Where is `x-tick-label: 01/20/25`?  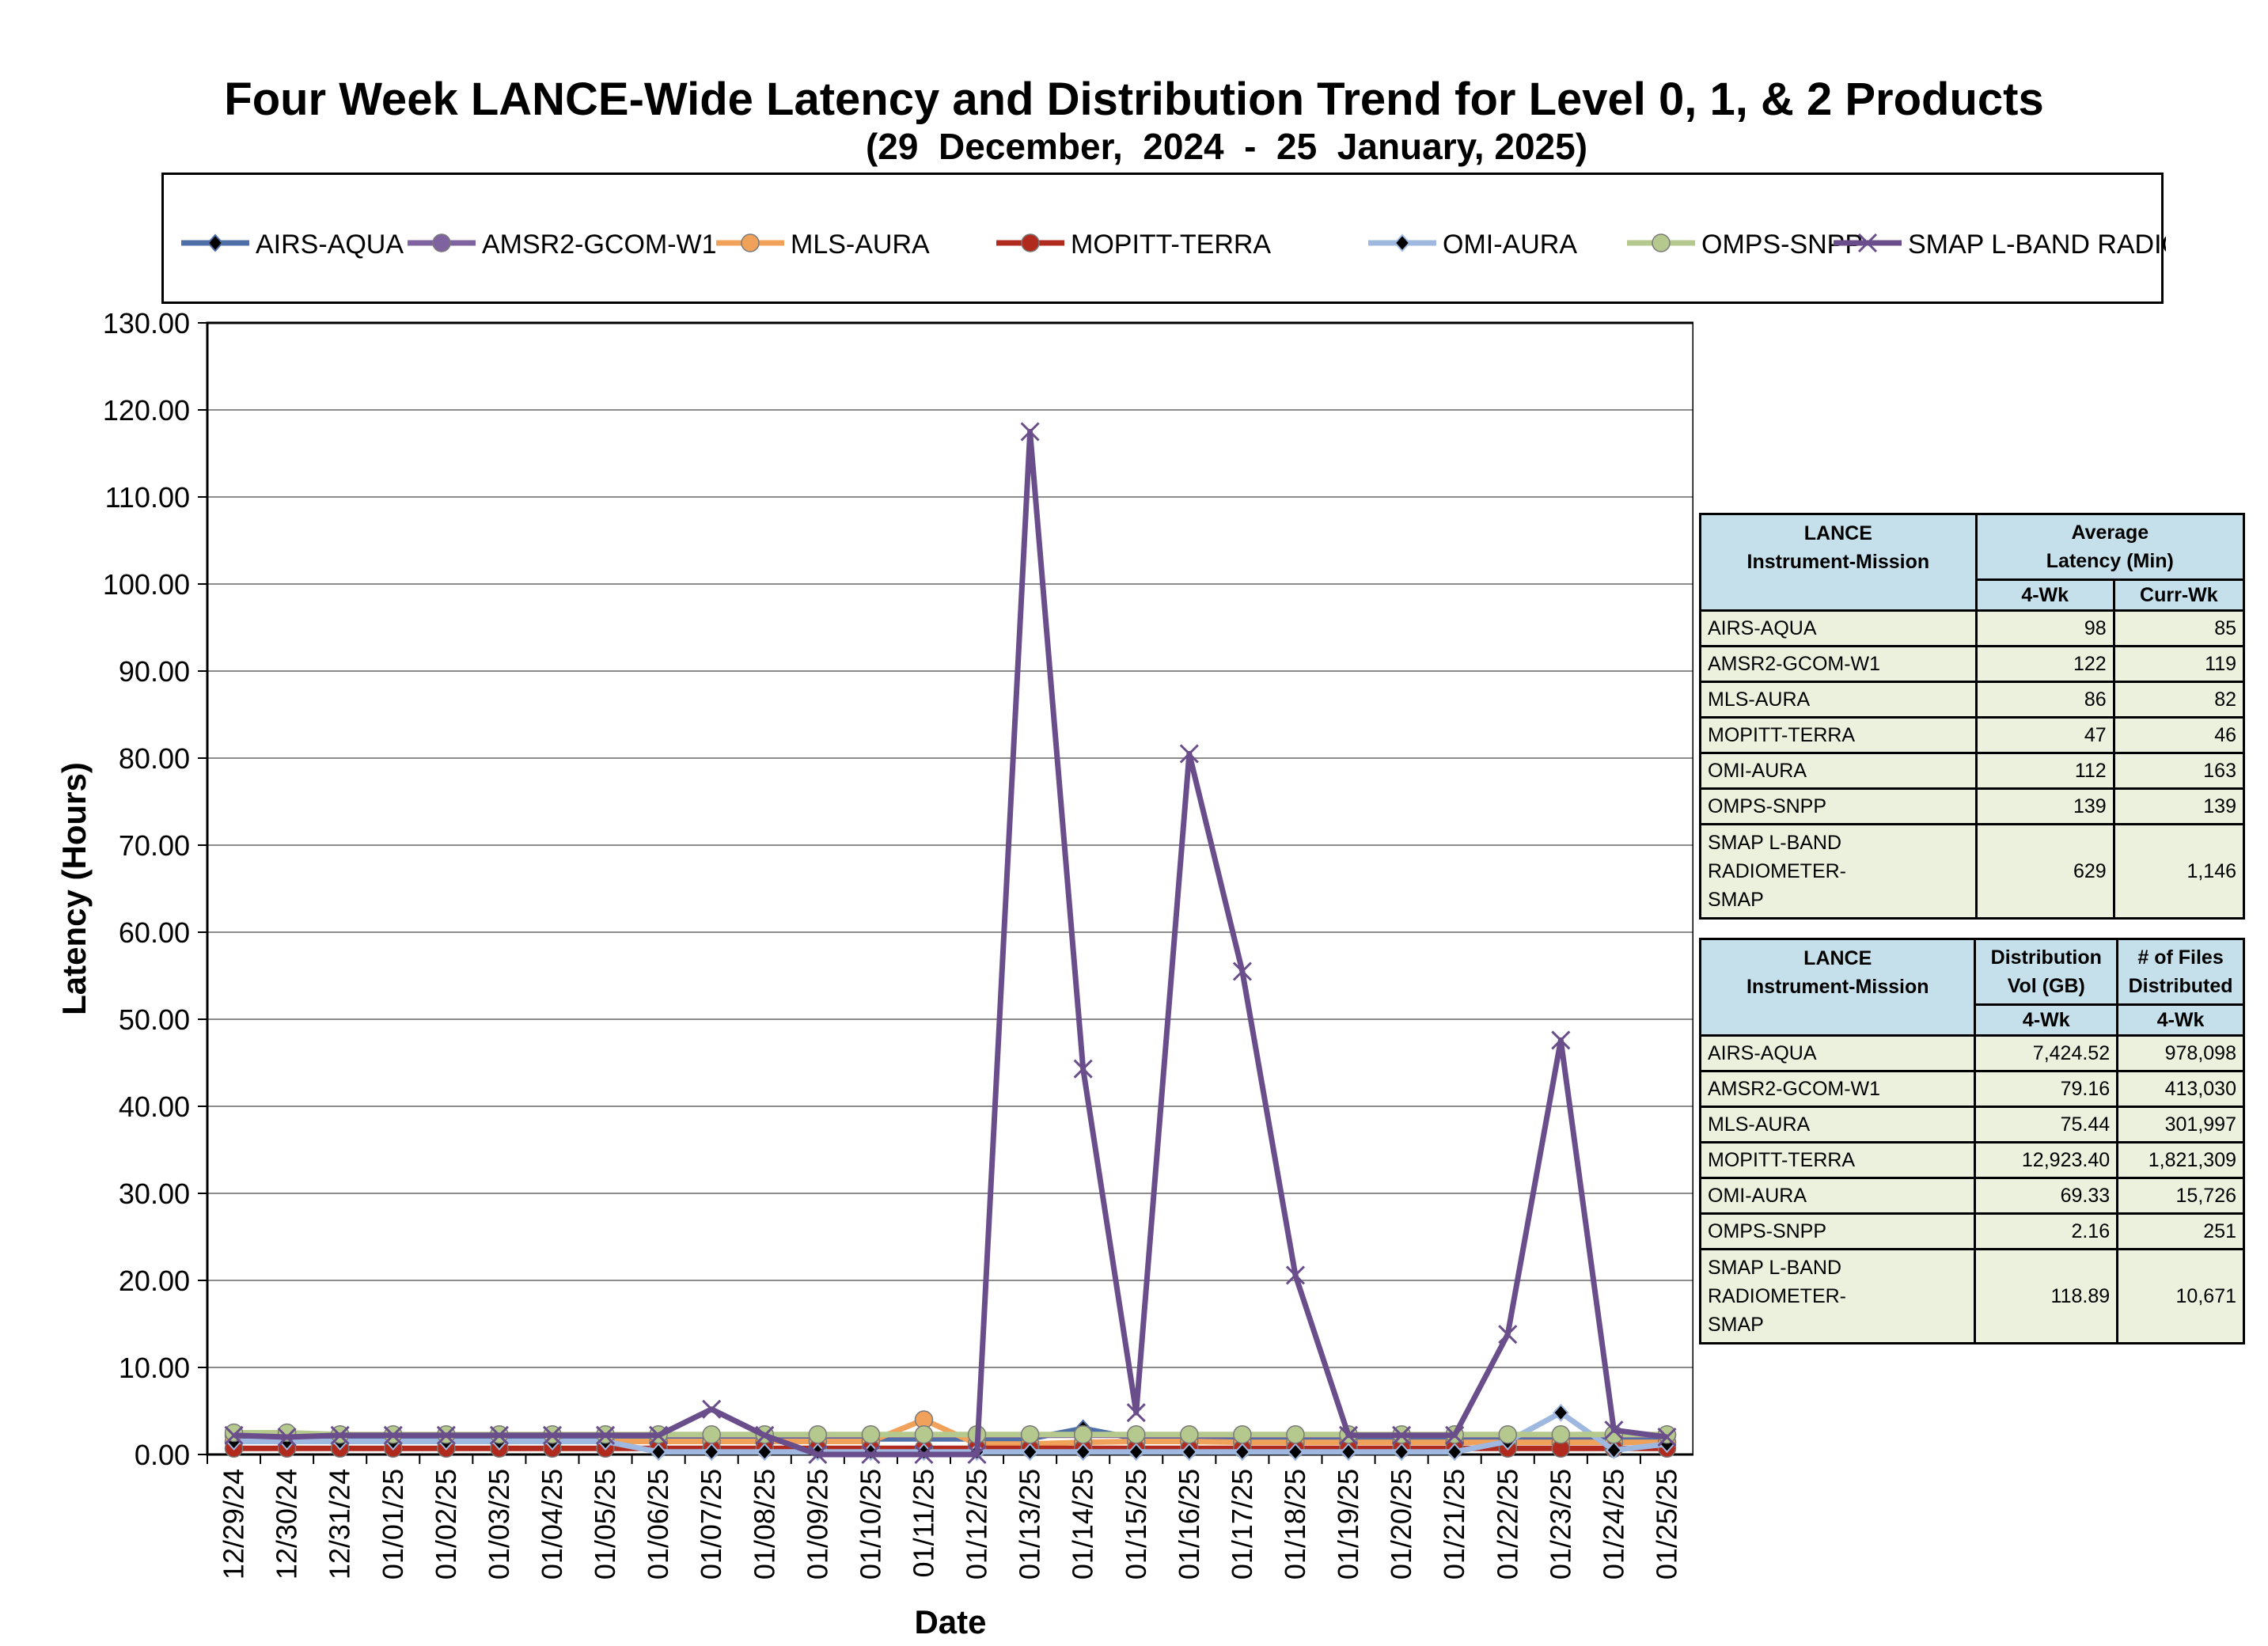
x-tick-label: 01/20/25 is located at coordinates (1401, 1524).